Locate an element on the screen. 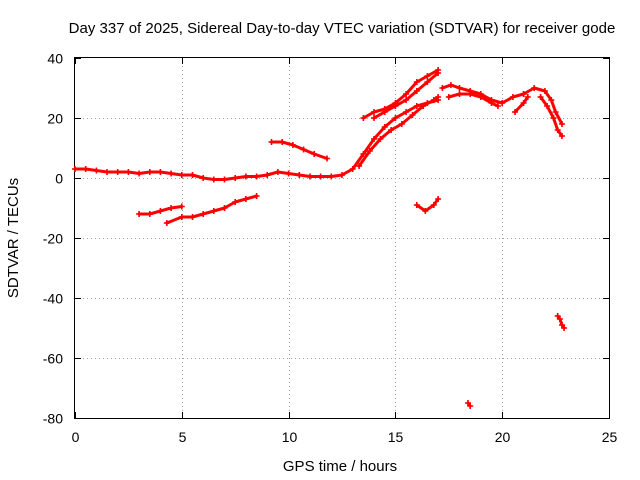  y-tick-label: -40 is located at coordinates (53, 299).